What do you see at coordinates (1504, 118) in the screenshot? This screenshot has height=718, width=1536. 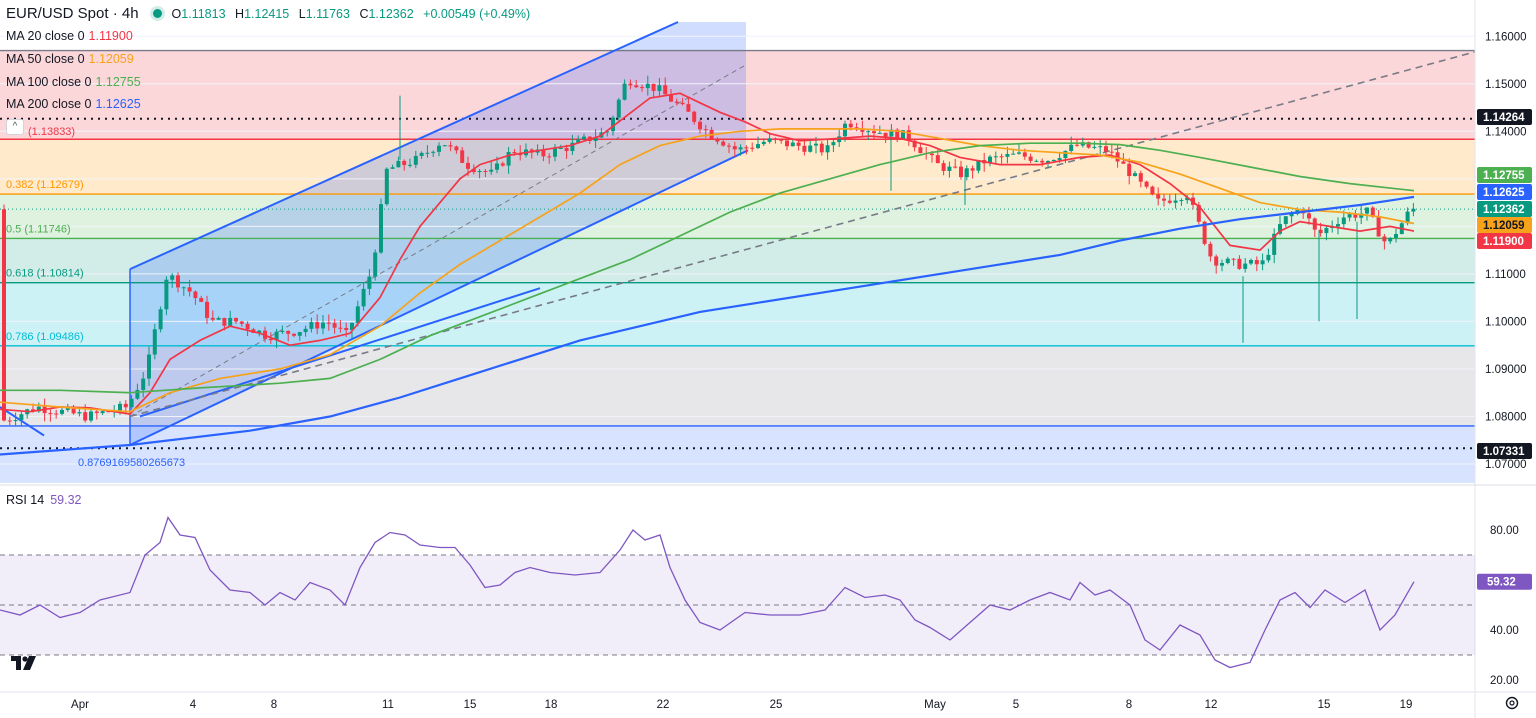 I see `price-badge-0: 1.14264` at bounding box center [1504, 118].